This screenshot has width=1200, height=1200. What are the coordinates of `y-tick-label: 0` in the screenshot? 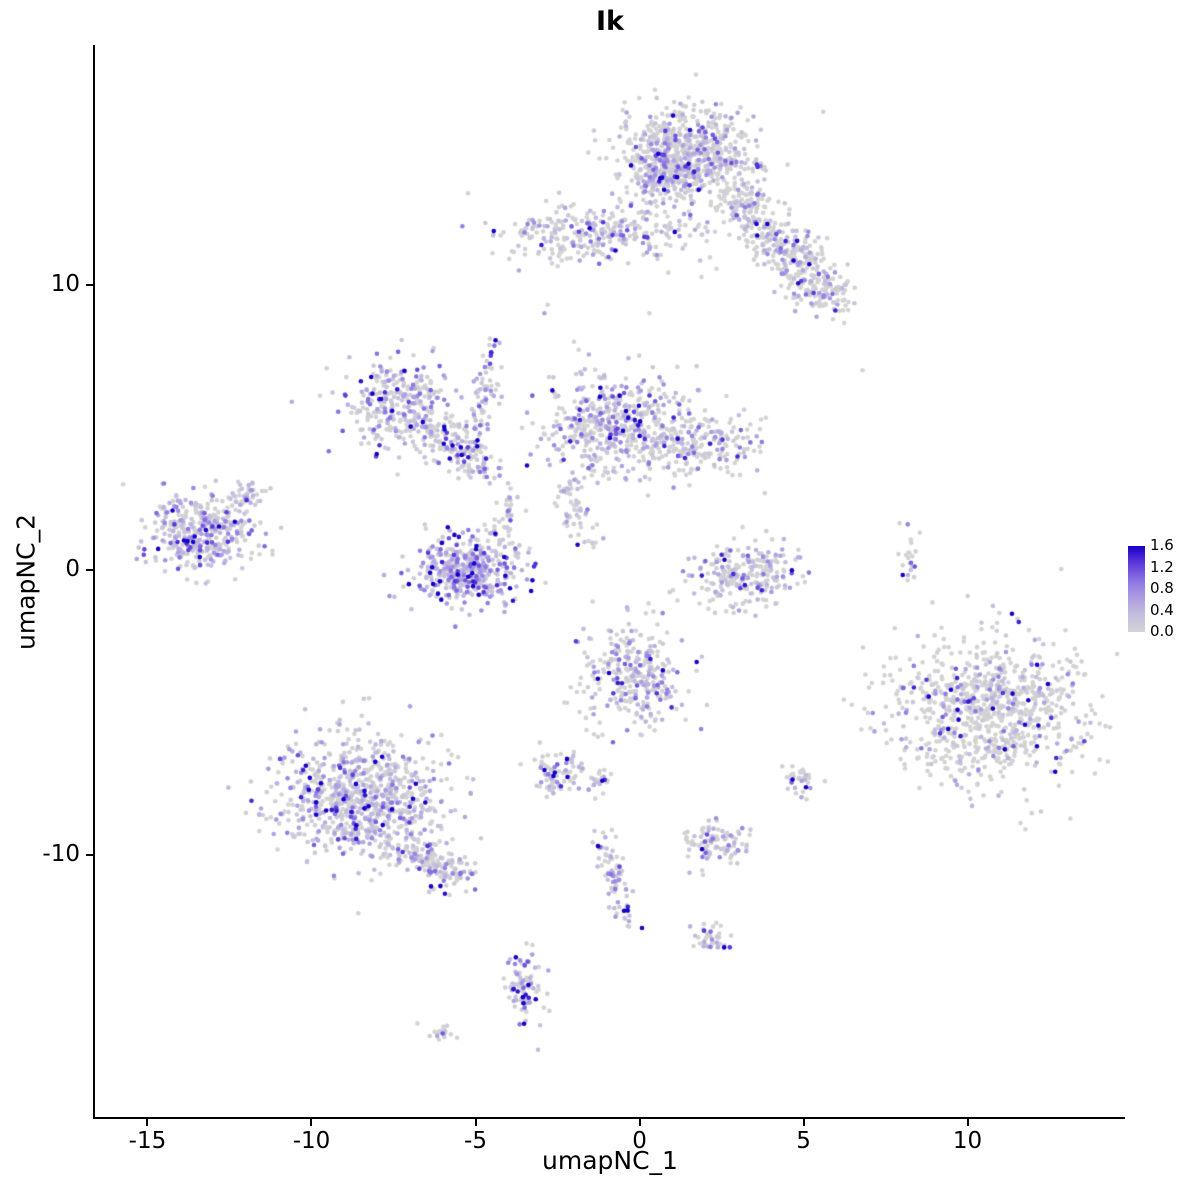 It's located at (72, 569).